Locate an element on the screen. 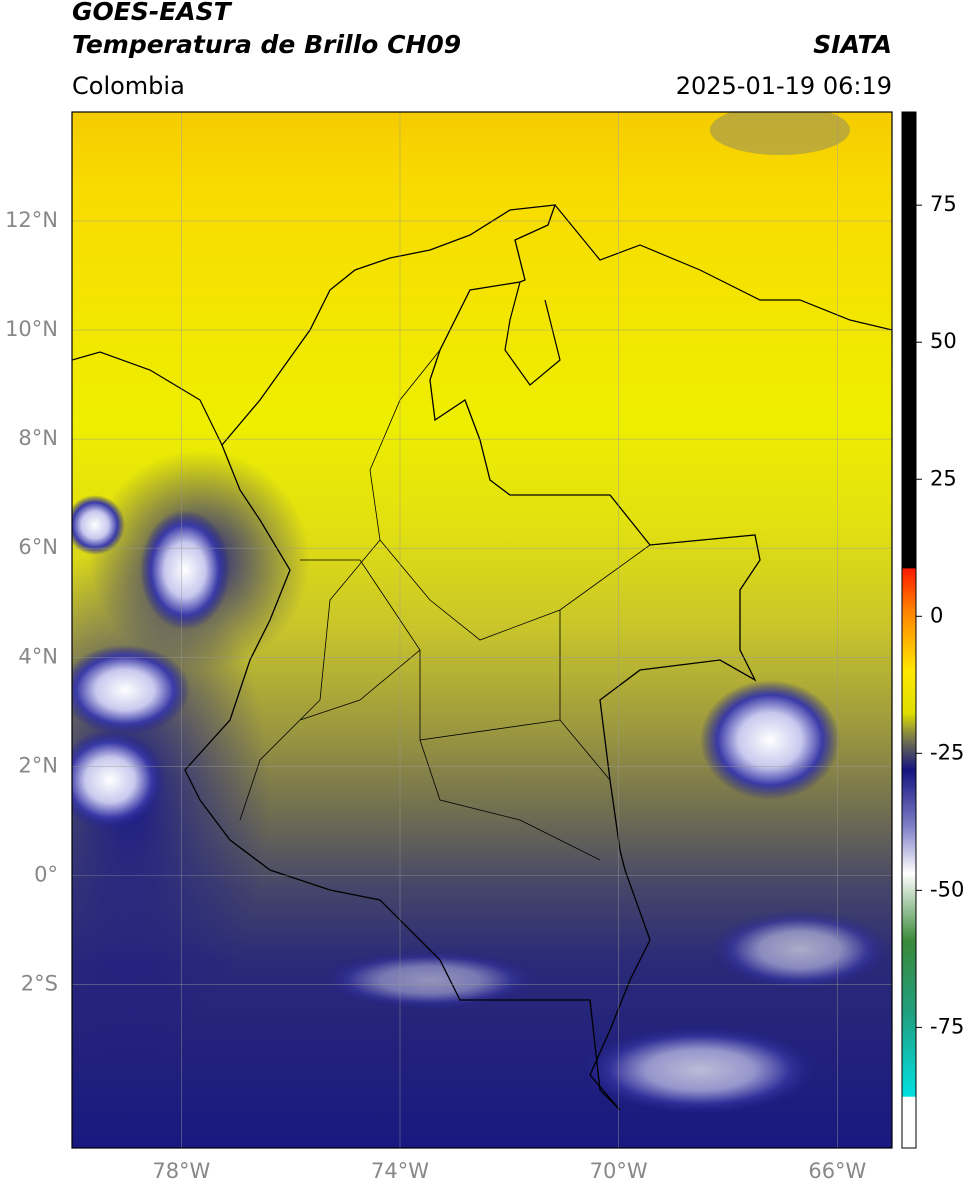 The width and height of the screenshot is (966, 1194). x-tick-label: 78°W is located at coordinates (181, 1171).